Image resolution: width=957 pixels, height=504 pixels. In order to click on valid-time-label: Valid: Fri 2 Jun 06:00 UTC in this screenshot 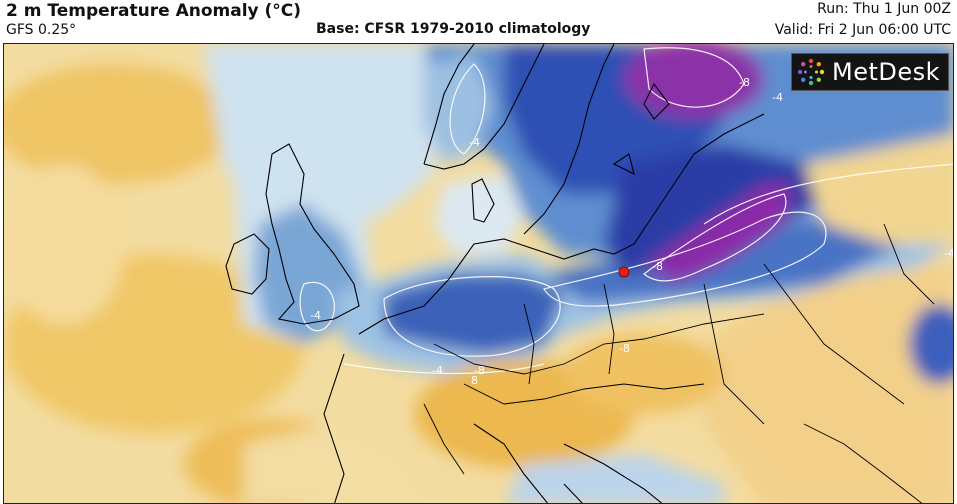, I will do `click(862, 30)`.